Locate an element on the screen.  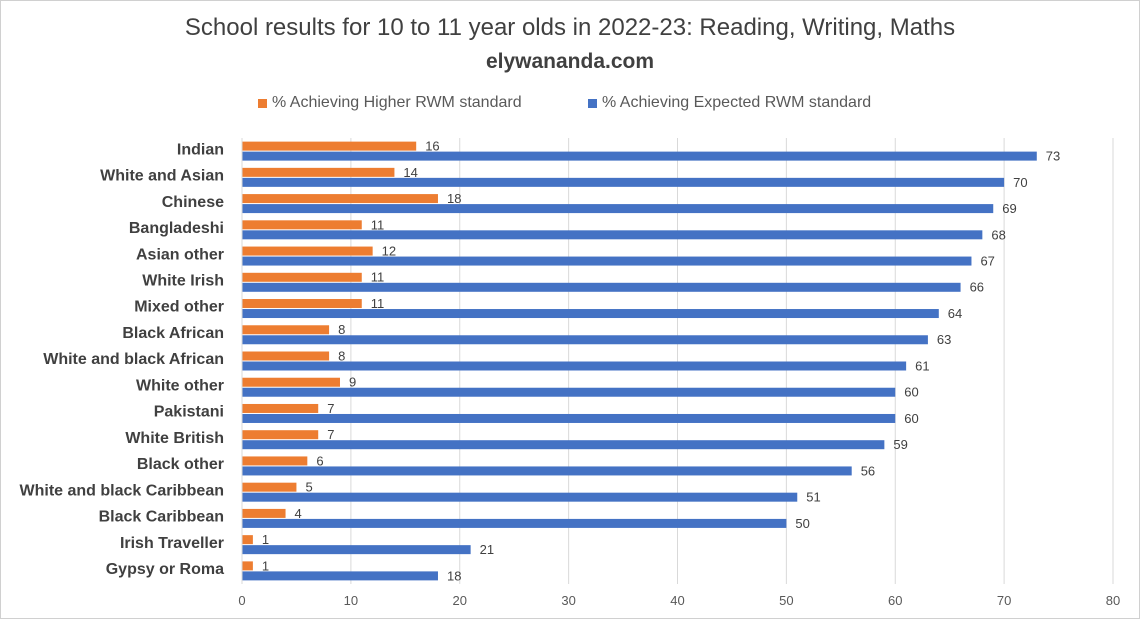
category-label: Mixed other is located at coordinates (179, 307).